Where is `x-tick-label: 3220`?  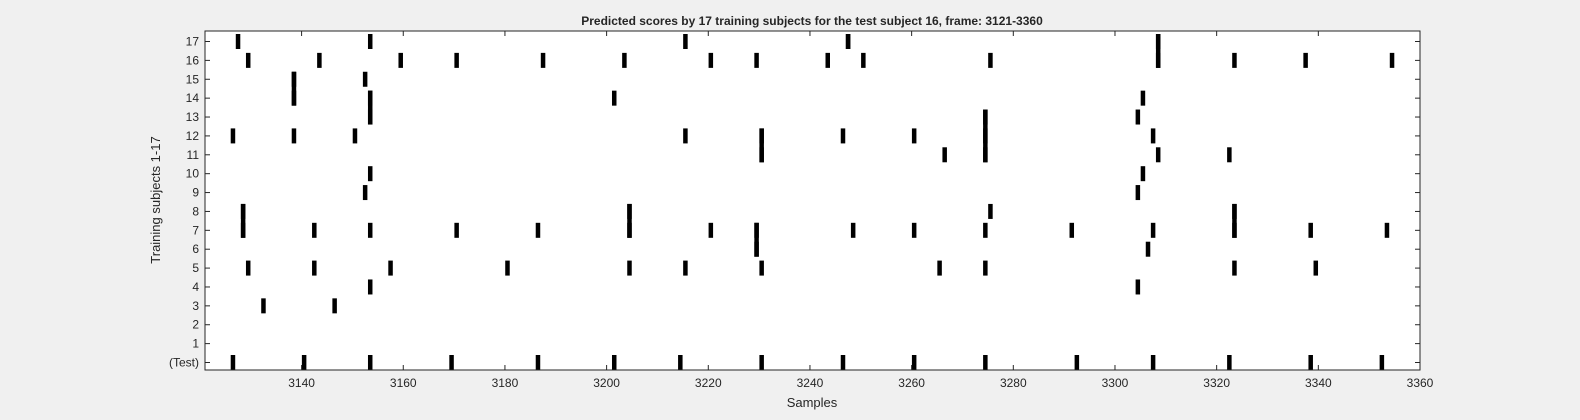
x-tick-label: 3220 is located at coordinates (708, 383).